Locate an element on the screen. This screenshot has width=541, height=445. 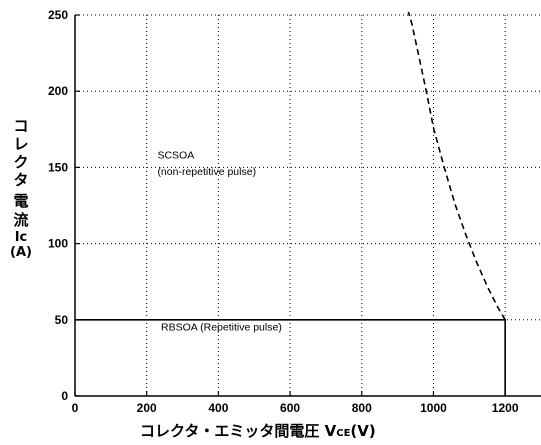
y-axis-label-char: 電 is located at coordinates (21, 201).